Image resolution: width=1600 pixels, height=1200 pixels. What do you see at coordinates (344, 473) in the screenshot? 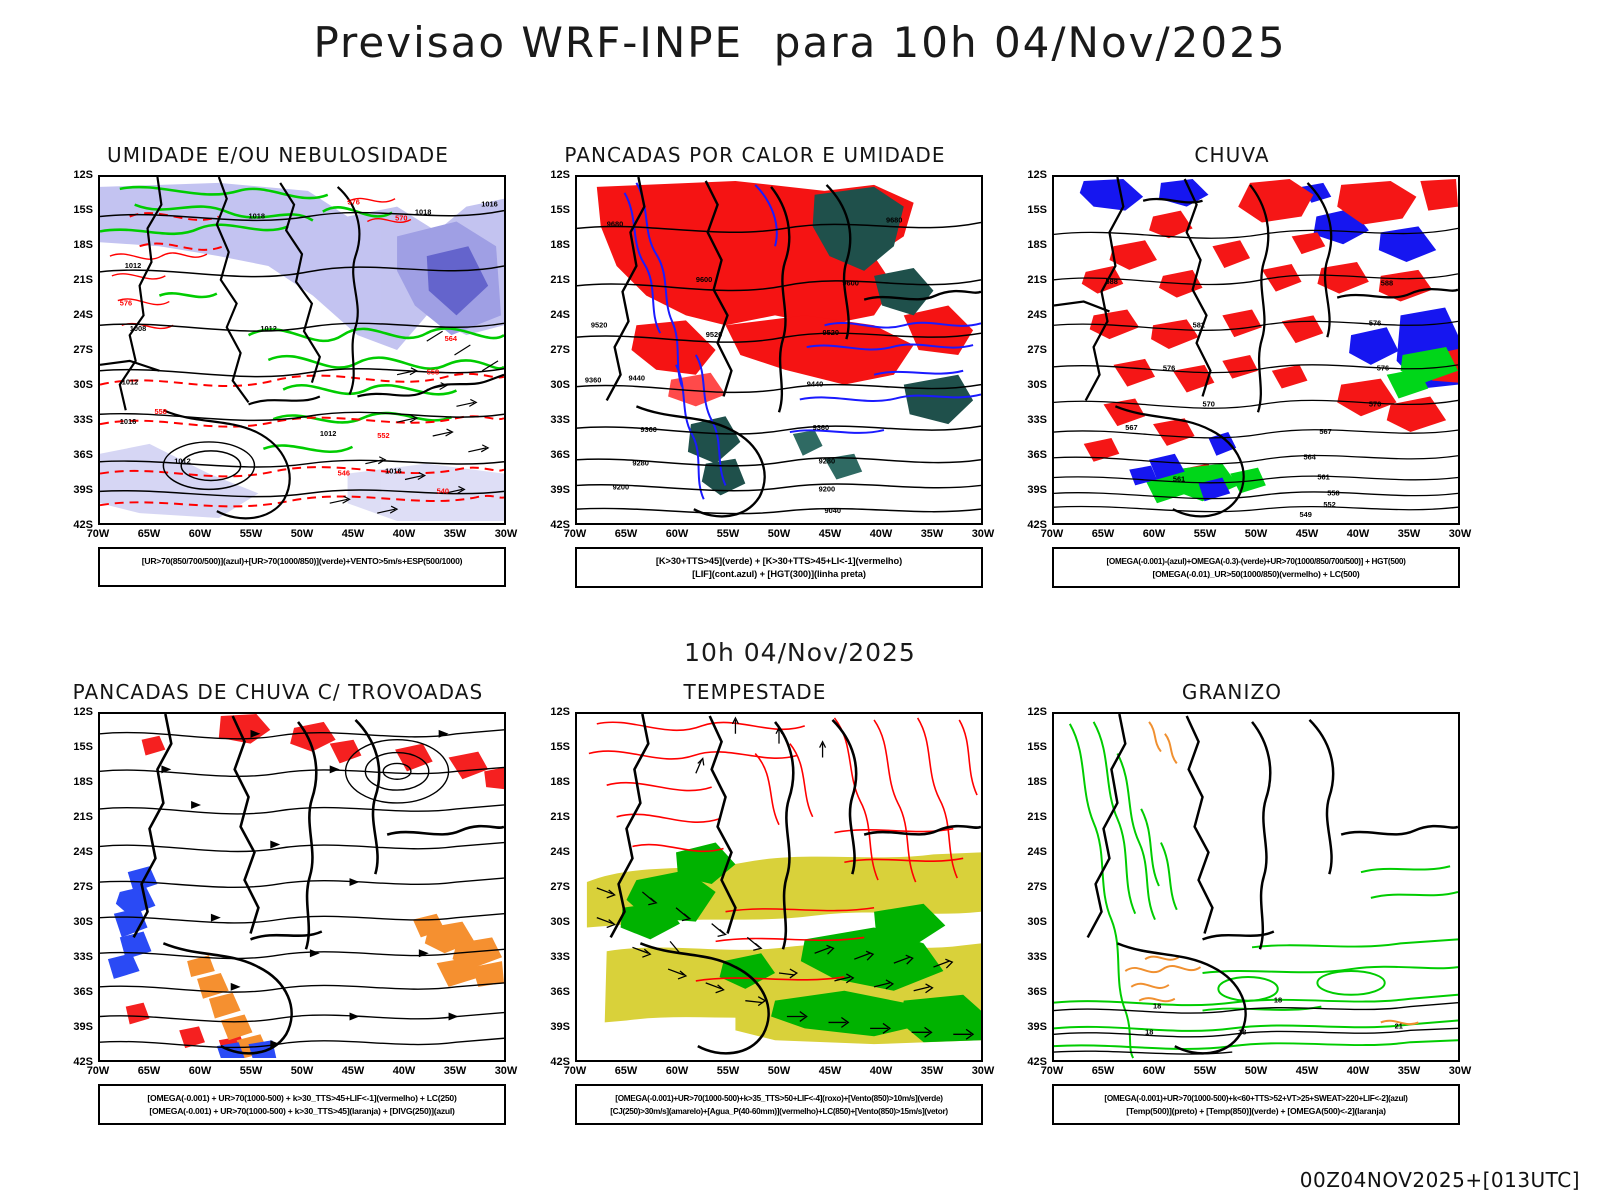
I see `svg-text: 546` at bounding box center [344, 473].